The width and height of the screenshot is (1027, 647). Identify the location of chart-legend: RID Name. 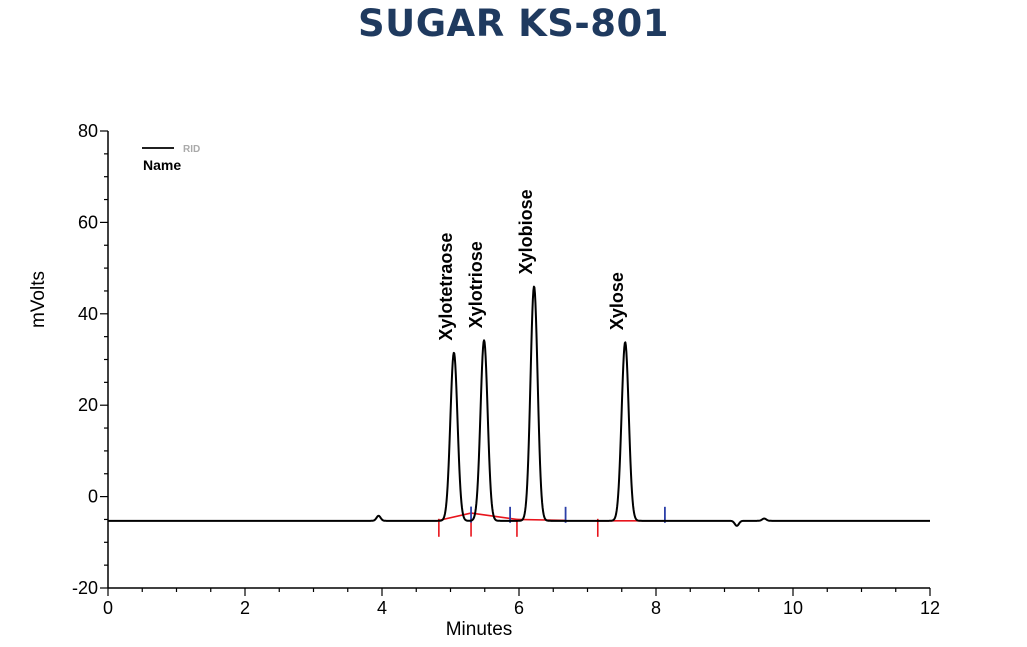
(171, 158).